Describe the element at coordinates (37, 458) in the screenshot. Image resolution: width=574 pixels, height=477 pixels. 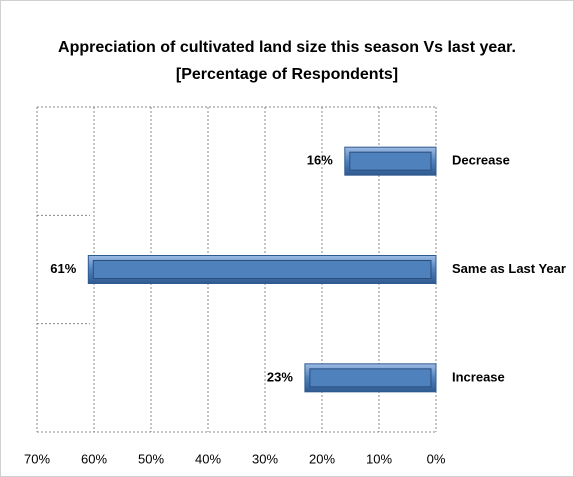
I see `x-tick-label: 70%` at that location.